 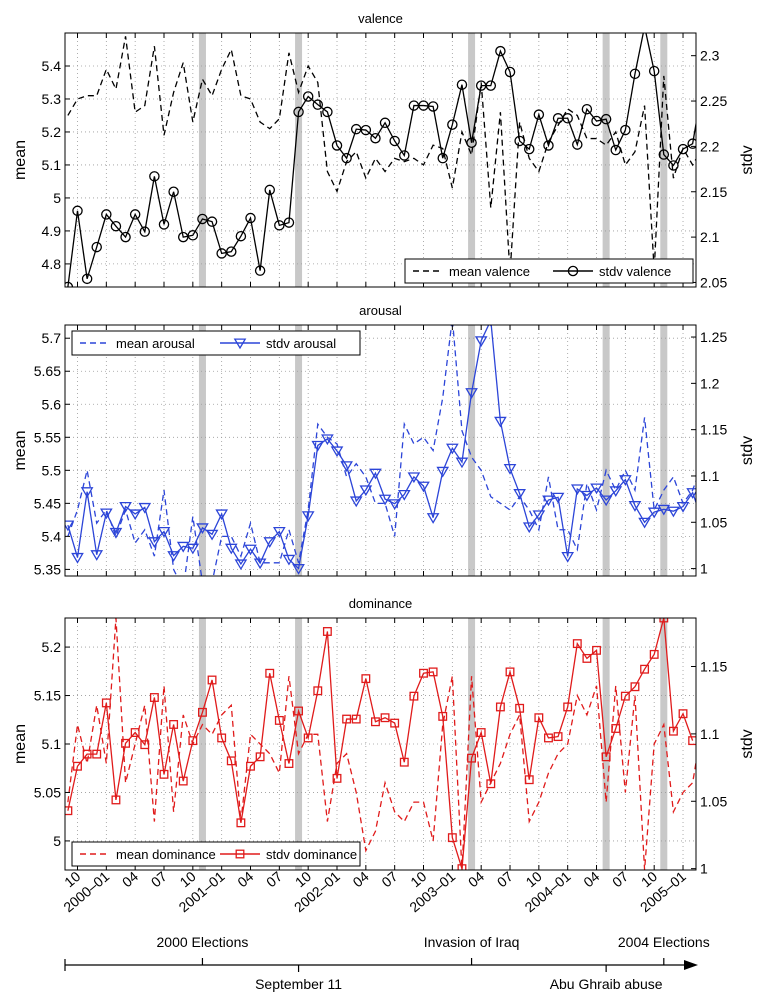 What do you see at coordinates (240, 854) in the screenshot?
I see `legend-marker` at bounding box center [240, 854].